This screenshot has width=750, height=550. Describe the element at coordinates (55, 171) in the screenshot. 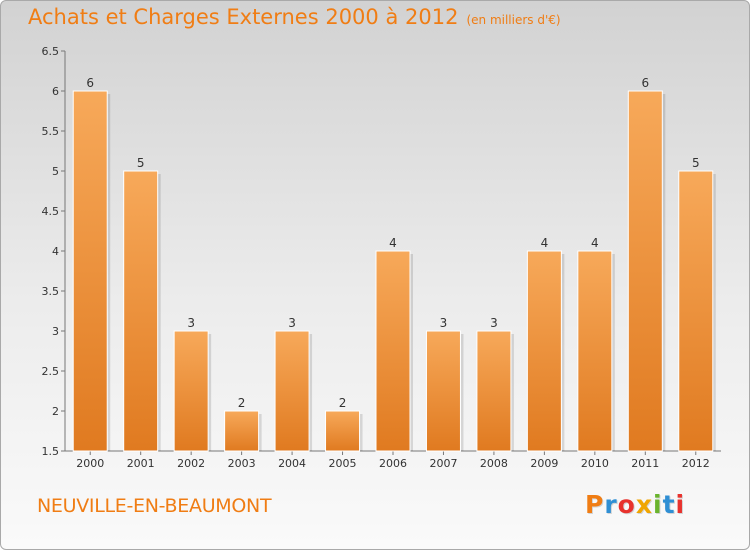

I see `y-tick-label: 5` at that location.